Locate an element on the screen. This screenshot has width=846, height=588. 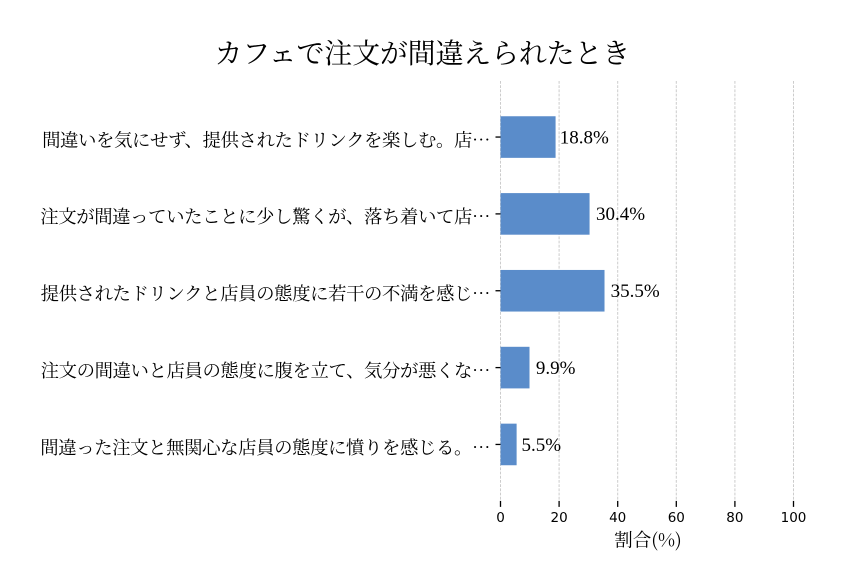
svg-text: 40 is located at coordinates (617, 518).